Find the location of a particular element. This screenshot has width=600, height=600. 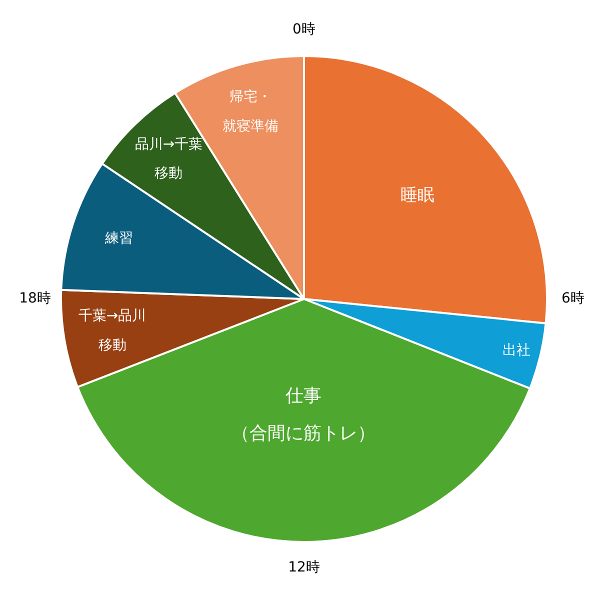

text: 6時 is located at coordinates (573, 298).